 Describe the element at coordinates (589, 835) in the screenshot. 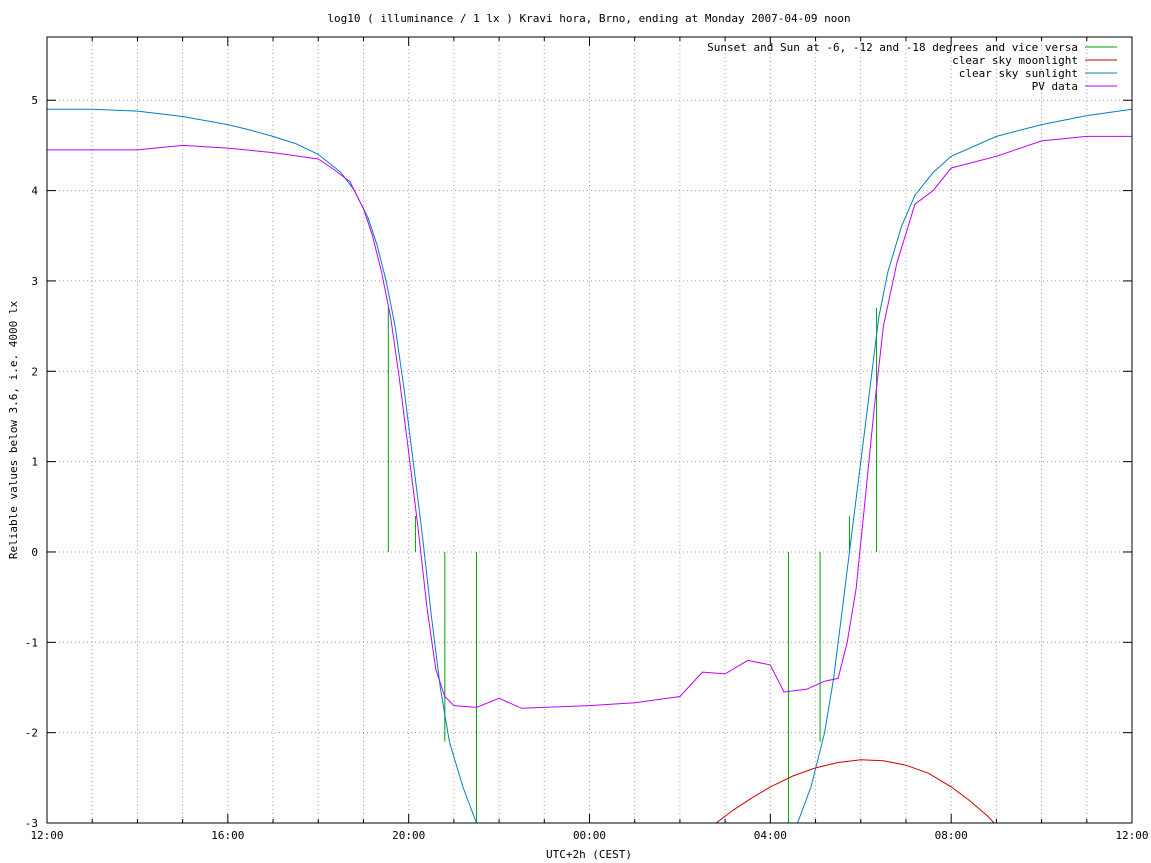

I see `x-tick-label: 00:00` at that location.